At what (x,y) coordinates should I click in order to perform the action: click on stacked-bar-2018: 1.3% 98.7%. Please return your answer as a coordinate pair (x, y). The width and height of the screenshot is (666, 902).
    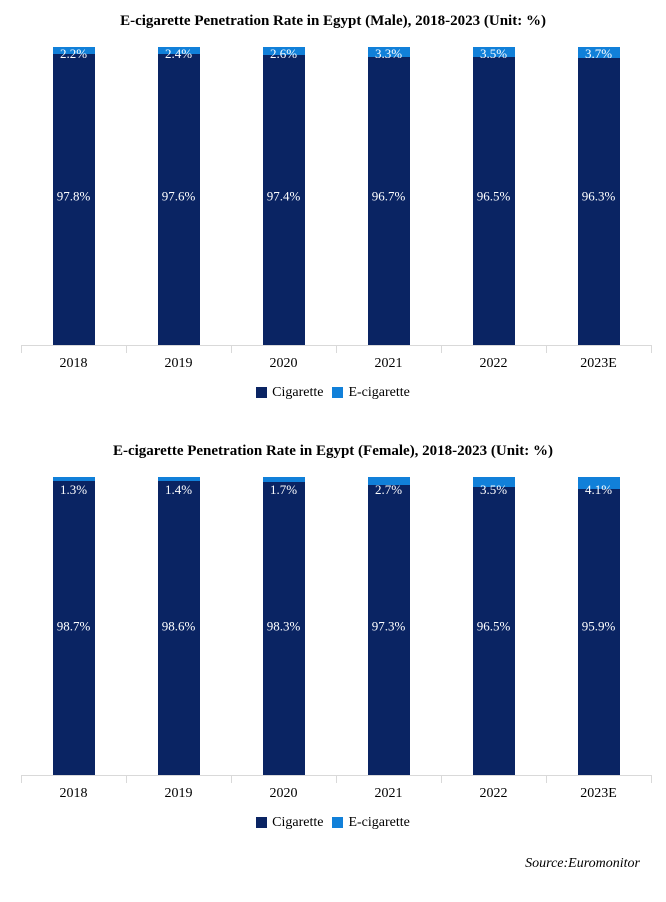
    Looking at the image, I should click on (73, 626).